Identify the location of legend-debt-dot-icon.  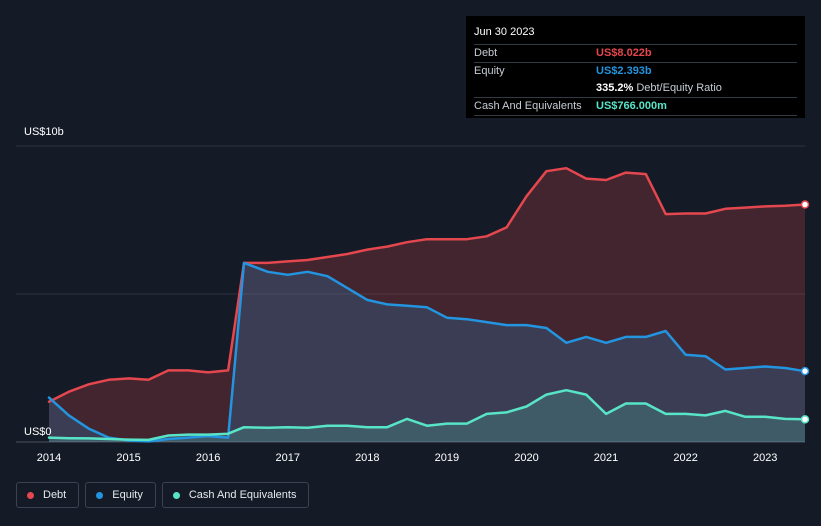
(30, 495).